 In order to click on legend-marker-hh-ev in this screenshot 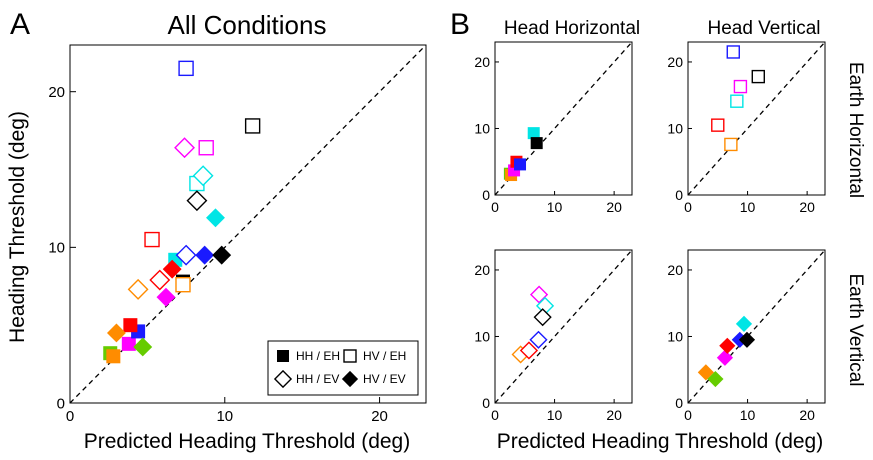, I will do `click(283, 379)`.